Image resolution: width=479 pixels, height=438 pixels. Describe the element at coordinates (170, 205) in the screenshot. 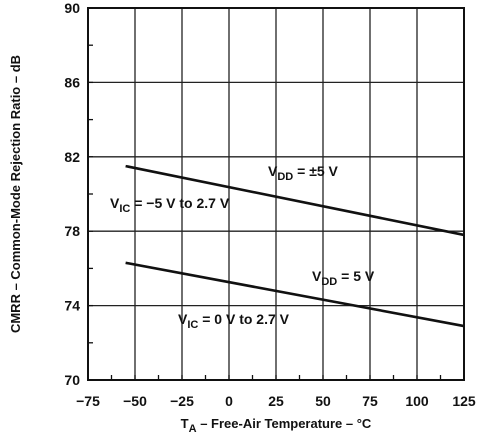

I see `annotation-vic-neg5-to-2p7: VIC = −5 V to 2.7 V` at that location.